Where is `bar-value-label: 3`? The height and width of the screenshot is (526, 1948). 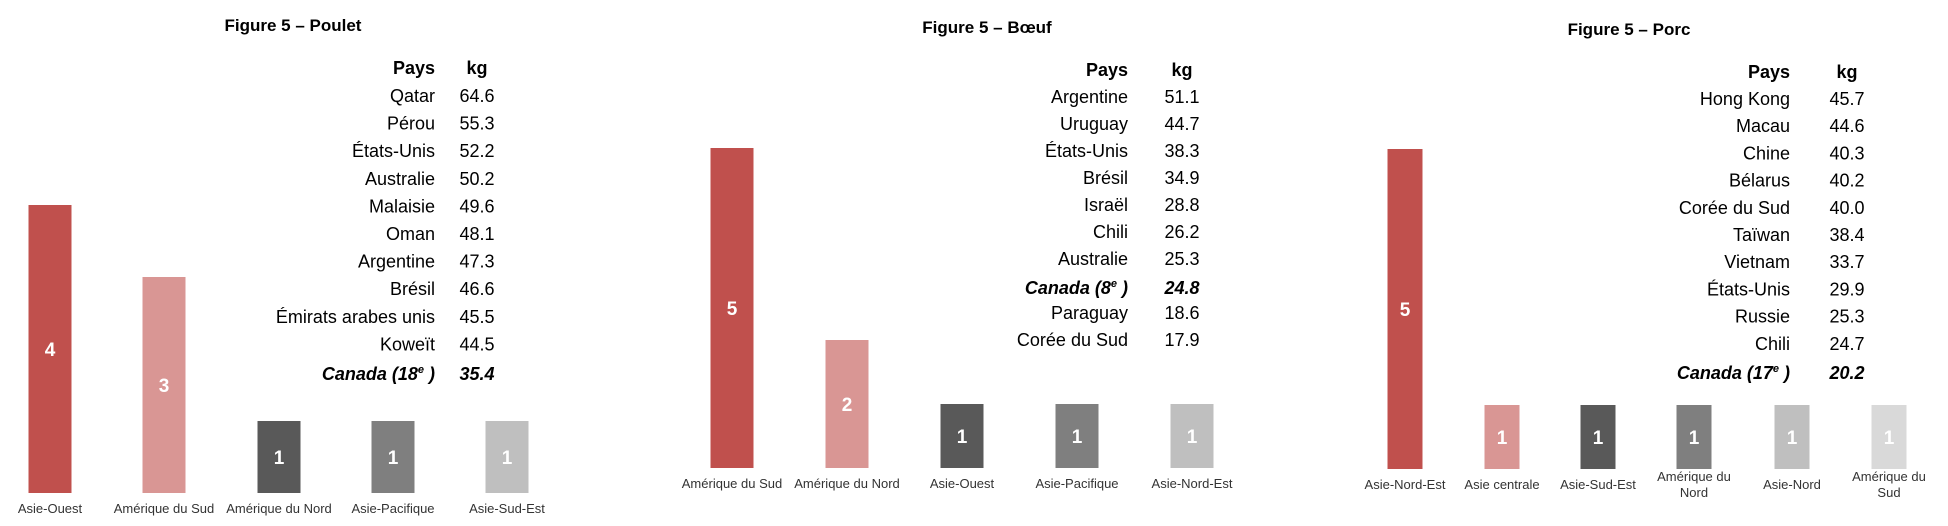 bar-value-label: 3 is located at coordinates (164, 386).